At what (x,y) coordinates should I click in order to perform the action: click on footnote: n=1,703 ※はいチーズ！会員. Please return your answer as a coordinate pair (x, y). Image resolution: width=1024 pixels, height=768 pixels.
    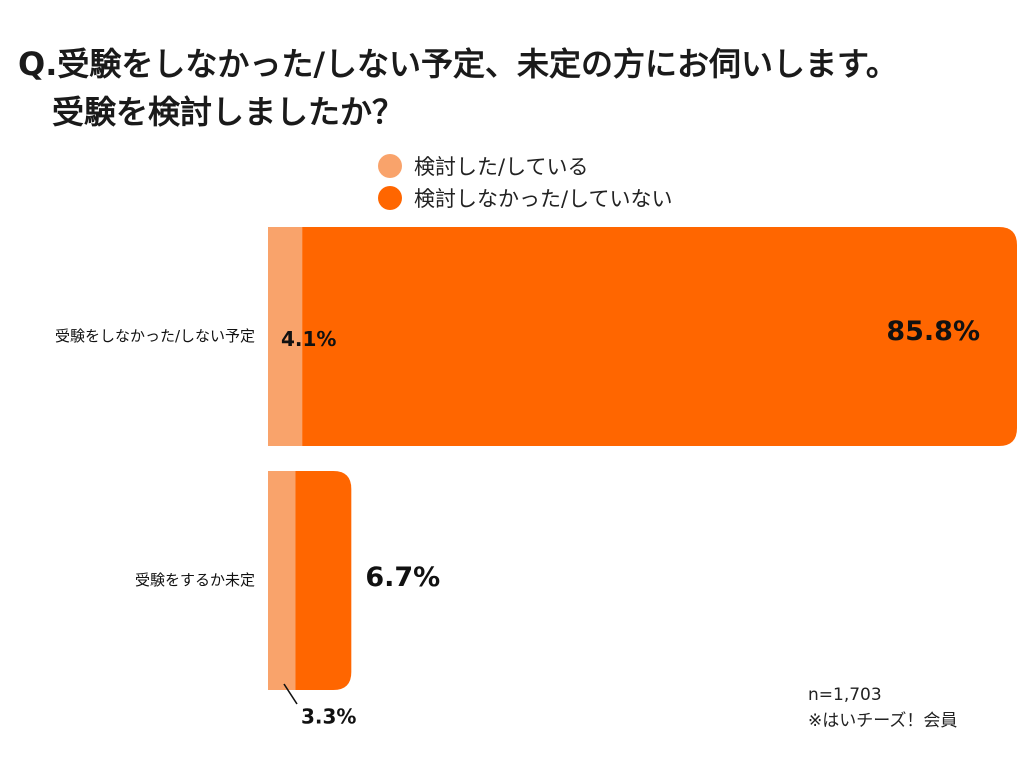
    Looking at the image, I should click on (882, 708).